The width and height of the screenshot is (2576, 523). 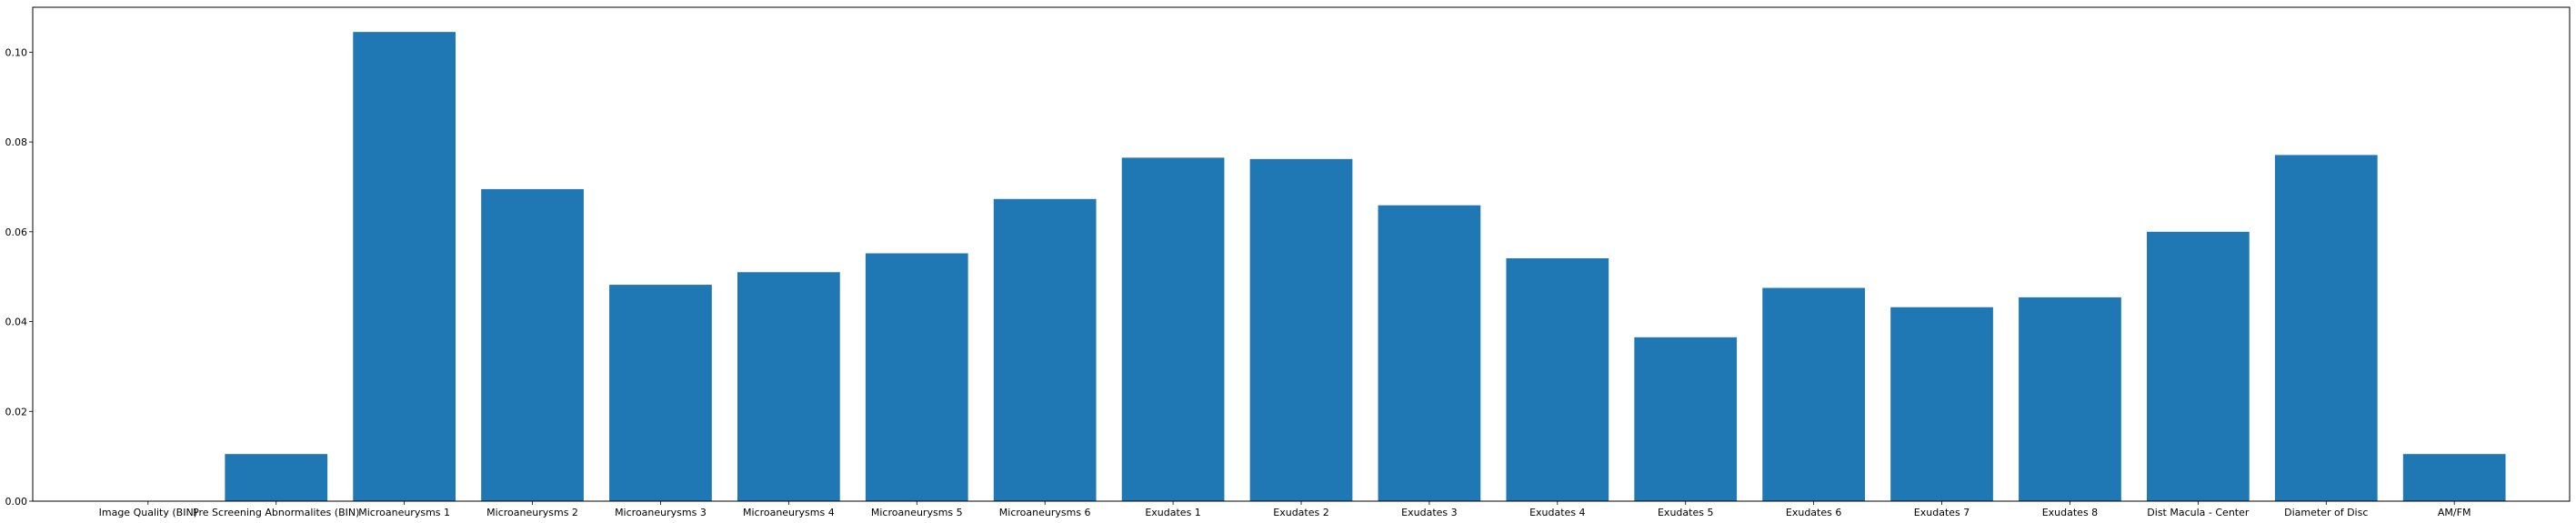 What do you see at coordinates (17, 411) in the screenshot?
I see `y-tick-label-1: 0.02` at bounding box center [17, 411].